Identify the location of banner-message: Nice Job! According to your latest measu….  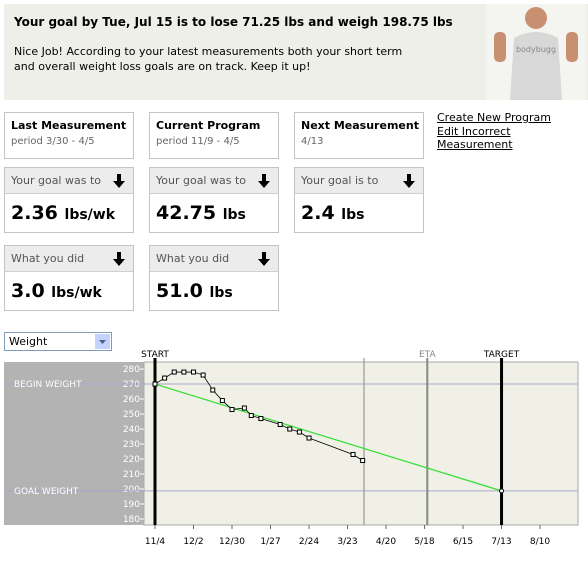
(208, 59).